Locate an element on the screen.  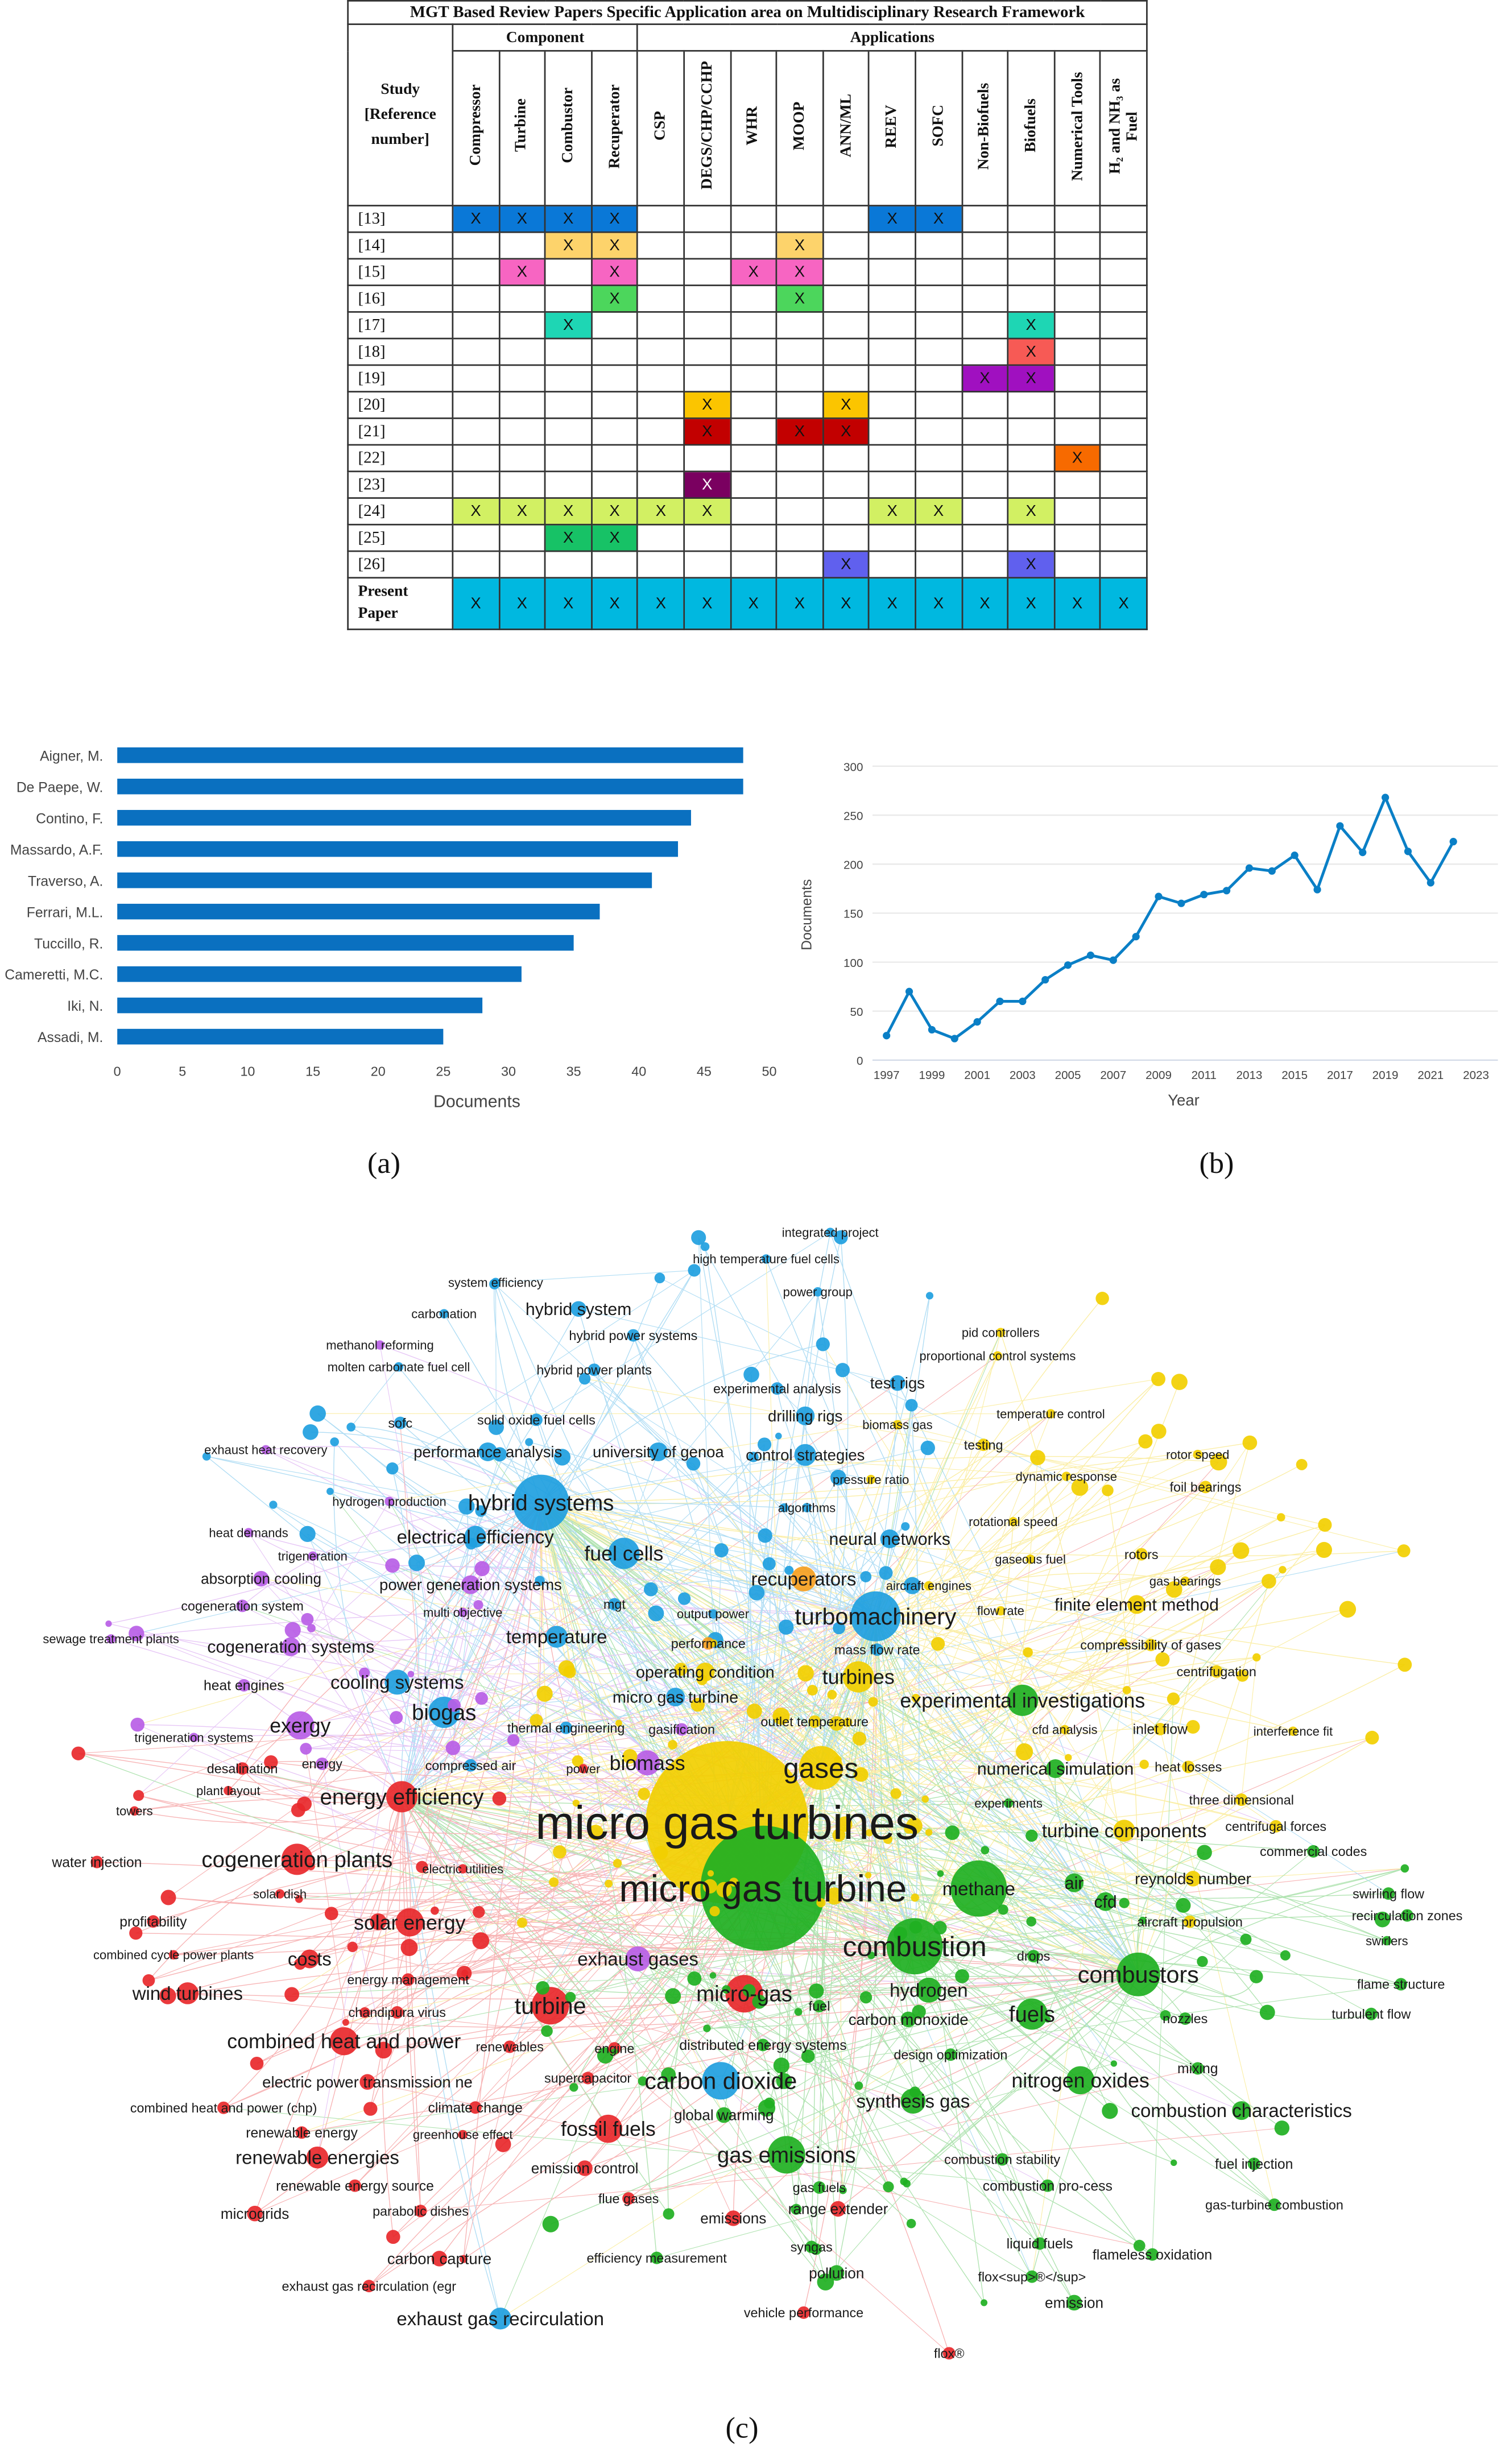
column-header: Numerical Tools is located at coordinates (1077, 128).